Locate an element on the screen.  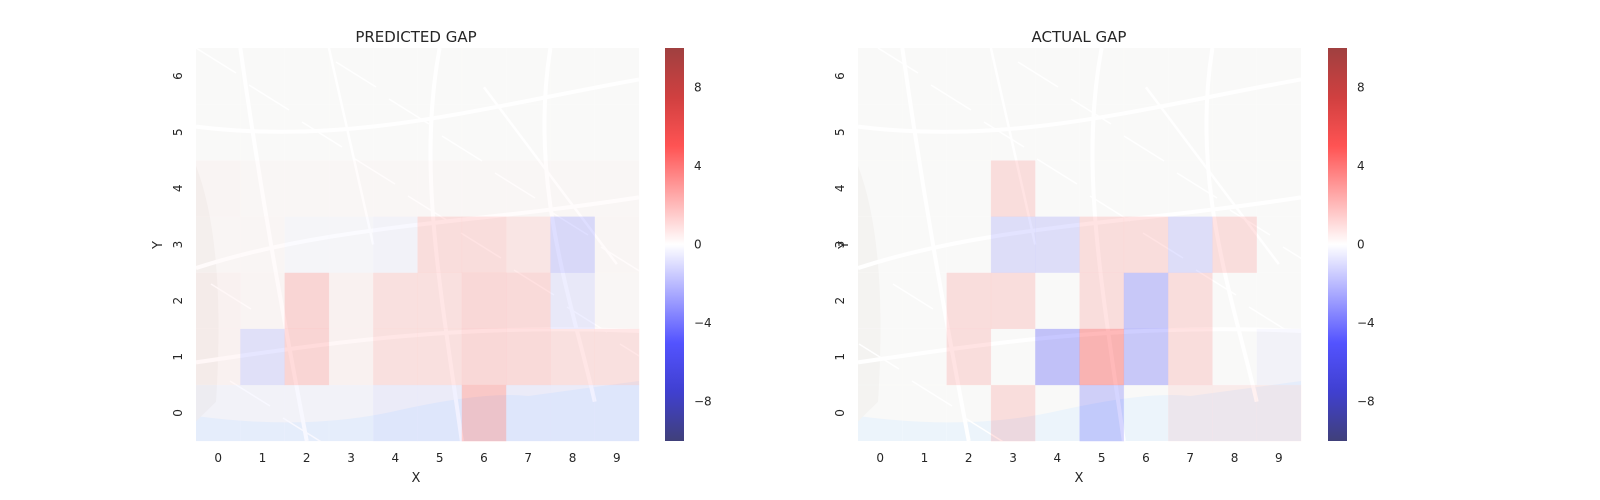
heatmap-cell-x3-y0 is located at coordinates (351, 413).